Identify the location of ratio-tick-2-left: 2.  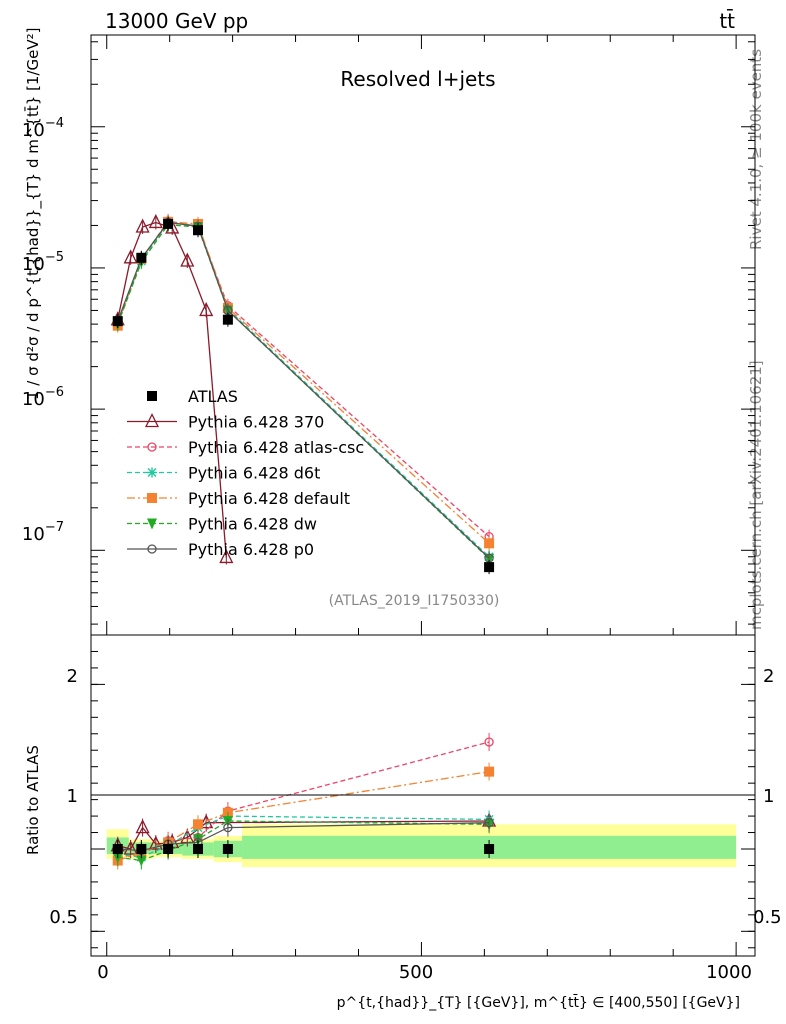
(72, 676).